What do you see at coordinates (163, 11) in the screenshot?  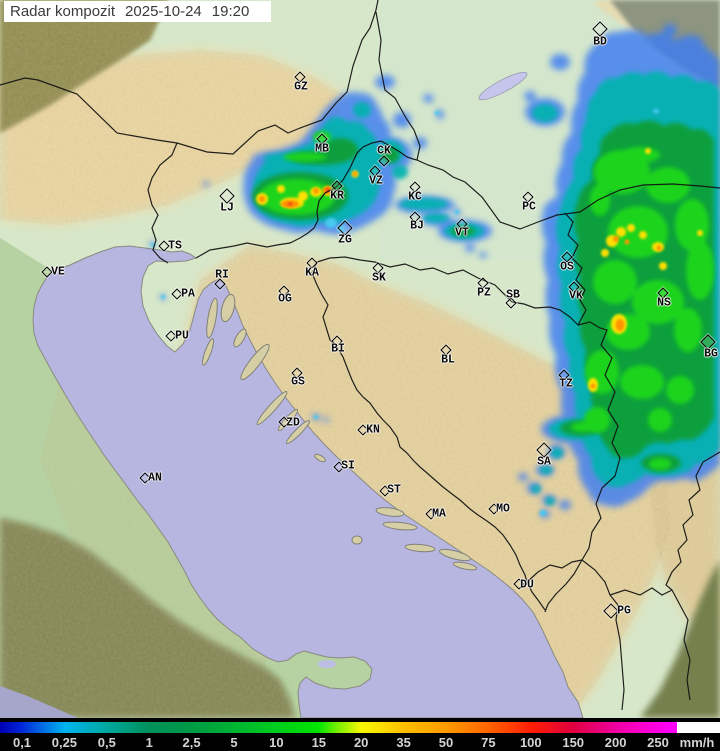 I see `title-date: 2025-10-24` at bounding box center [163, 11].